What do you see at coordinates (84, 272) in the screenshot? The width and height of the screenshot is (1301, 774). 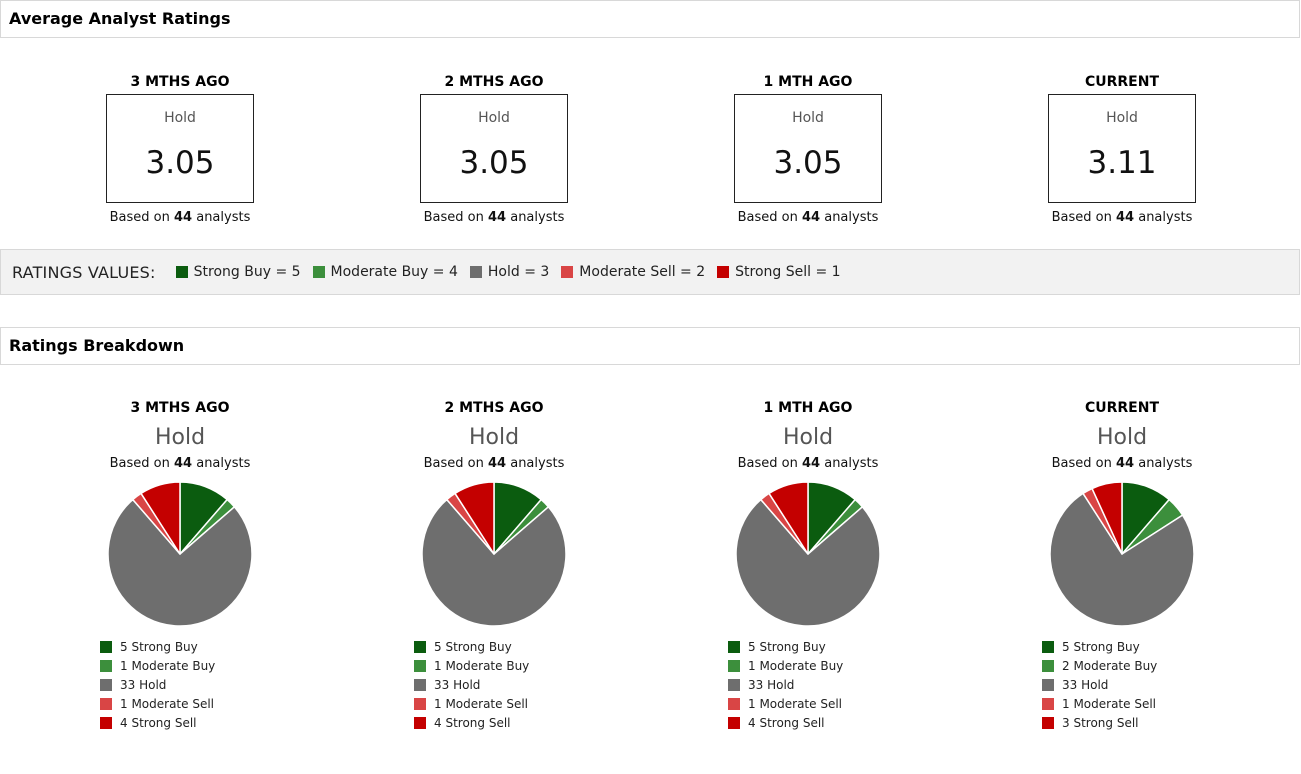 I see `ratings-values-title: RATINGS VALUES:` at bounding box center [84, 272].